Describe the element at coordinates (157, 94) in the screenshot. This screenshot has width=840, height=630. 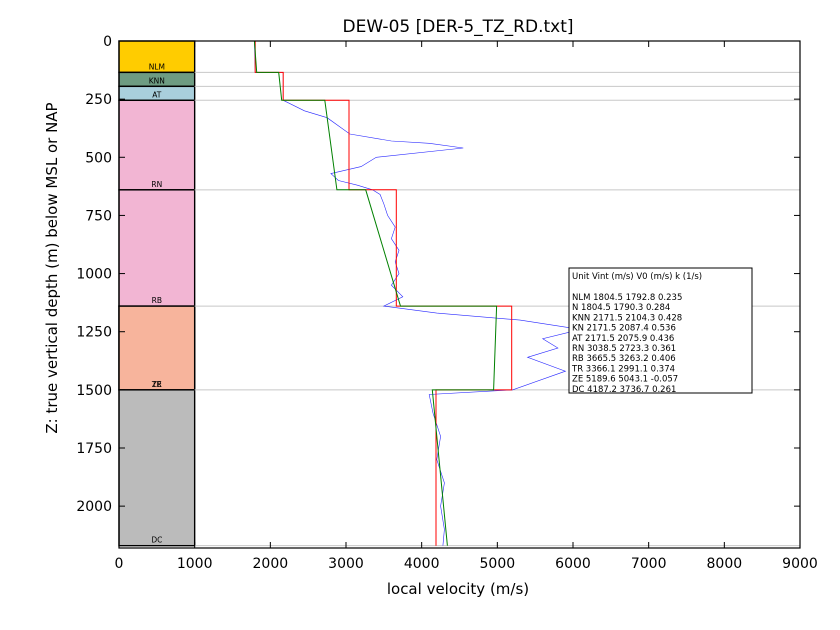
I see `unit-label-at: AT` at that location.